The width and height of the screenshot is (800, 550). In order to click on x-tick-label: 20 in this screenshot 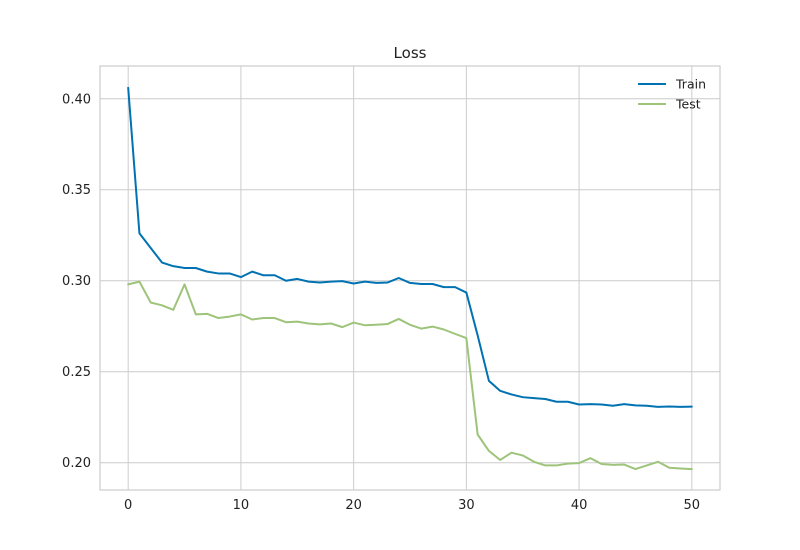, I will do `click(353, 505)`.